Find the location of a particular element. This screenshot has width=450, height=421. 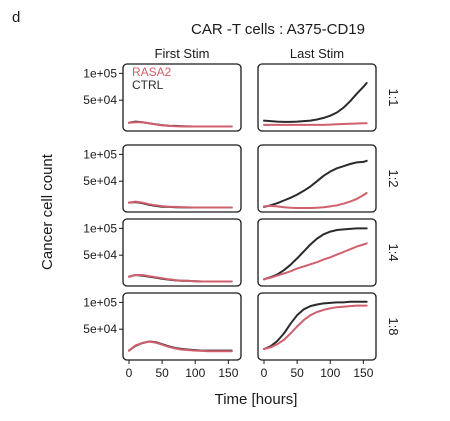

panel-1-1-last-stim is located at coordinates (317, 97).